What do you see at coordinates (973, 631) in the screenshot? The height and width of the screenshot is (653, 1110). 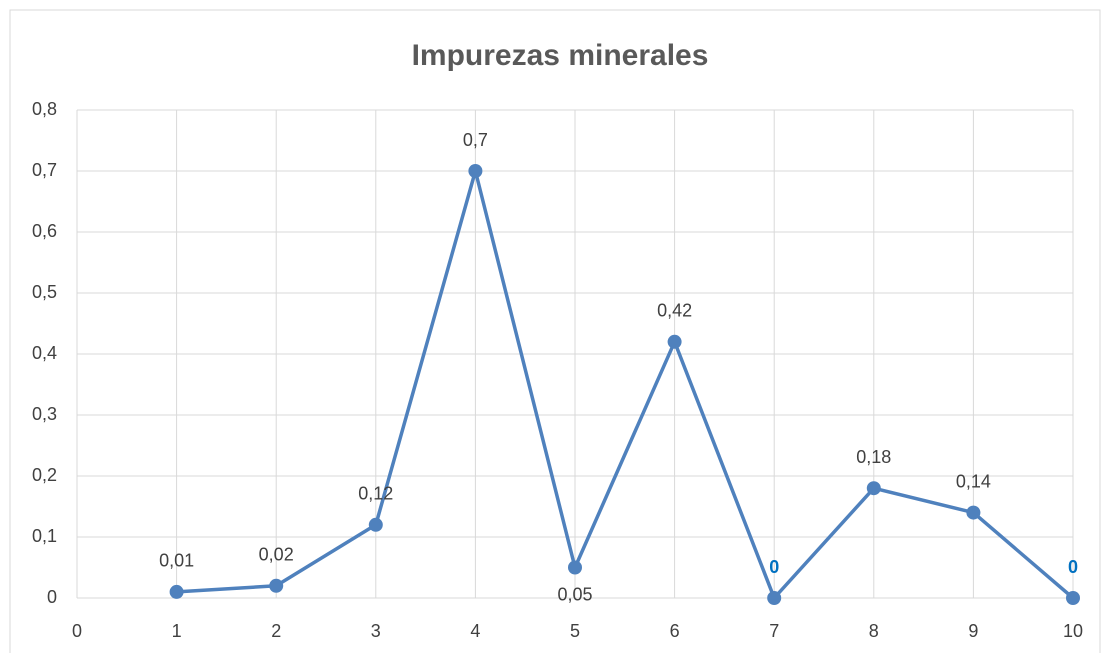 I see `x-tick-label: 9` at bounding box center [973, 631].